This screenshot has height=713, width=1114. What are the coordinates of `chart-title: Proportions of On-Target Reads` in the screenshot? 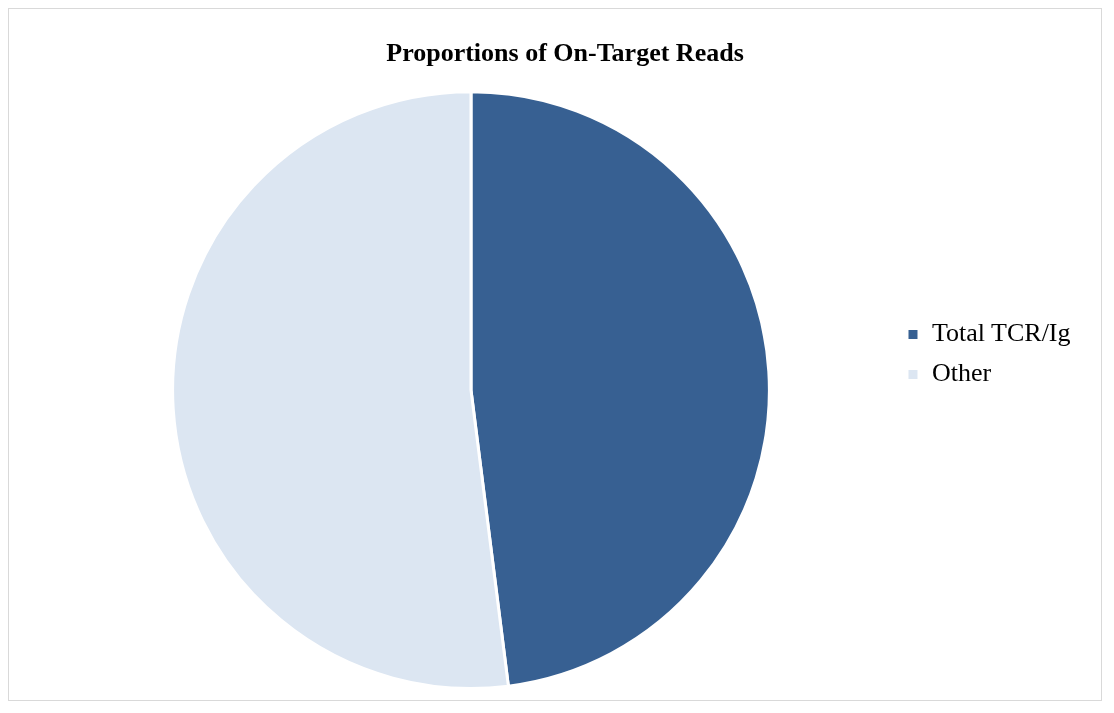 It's located at (565, 53).